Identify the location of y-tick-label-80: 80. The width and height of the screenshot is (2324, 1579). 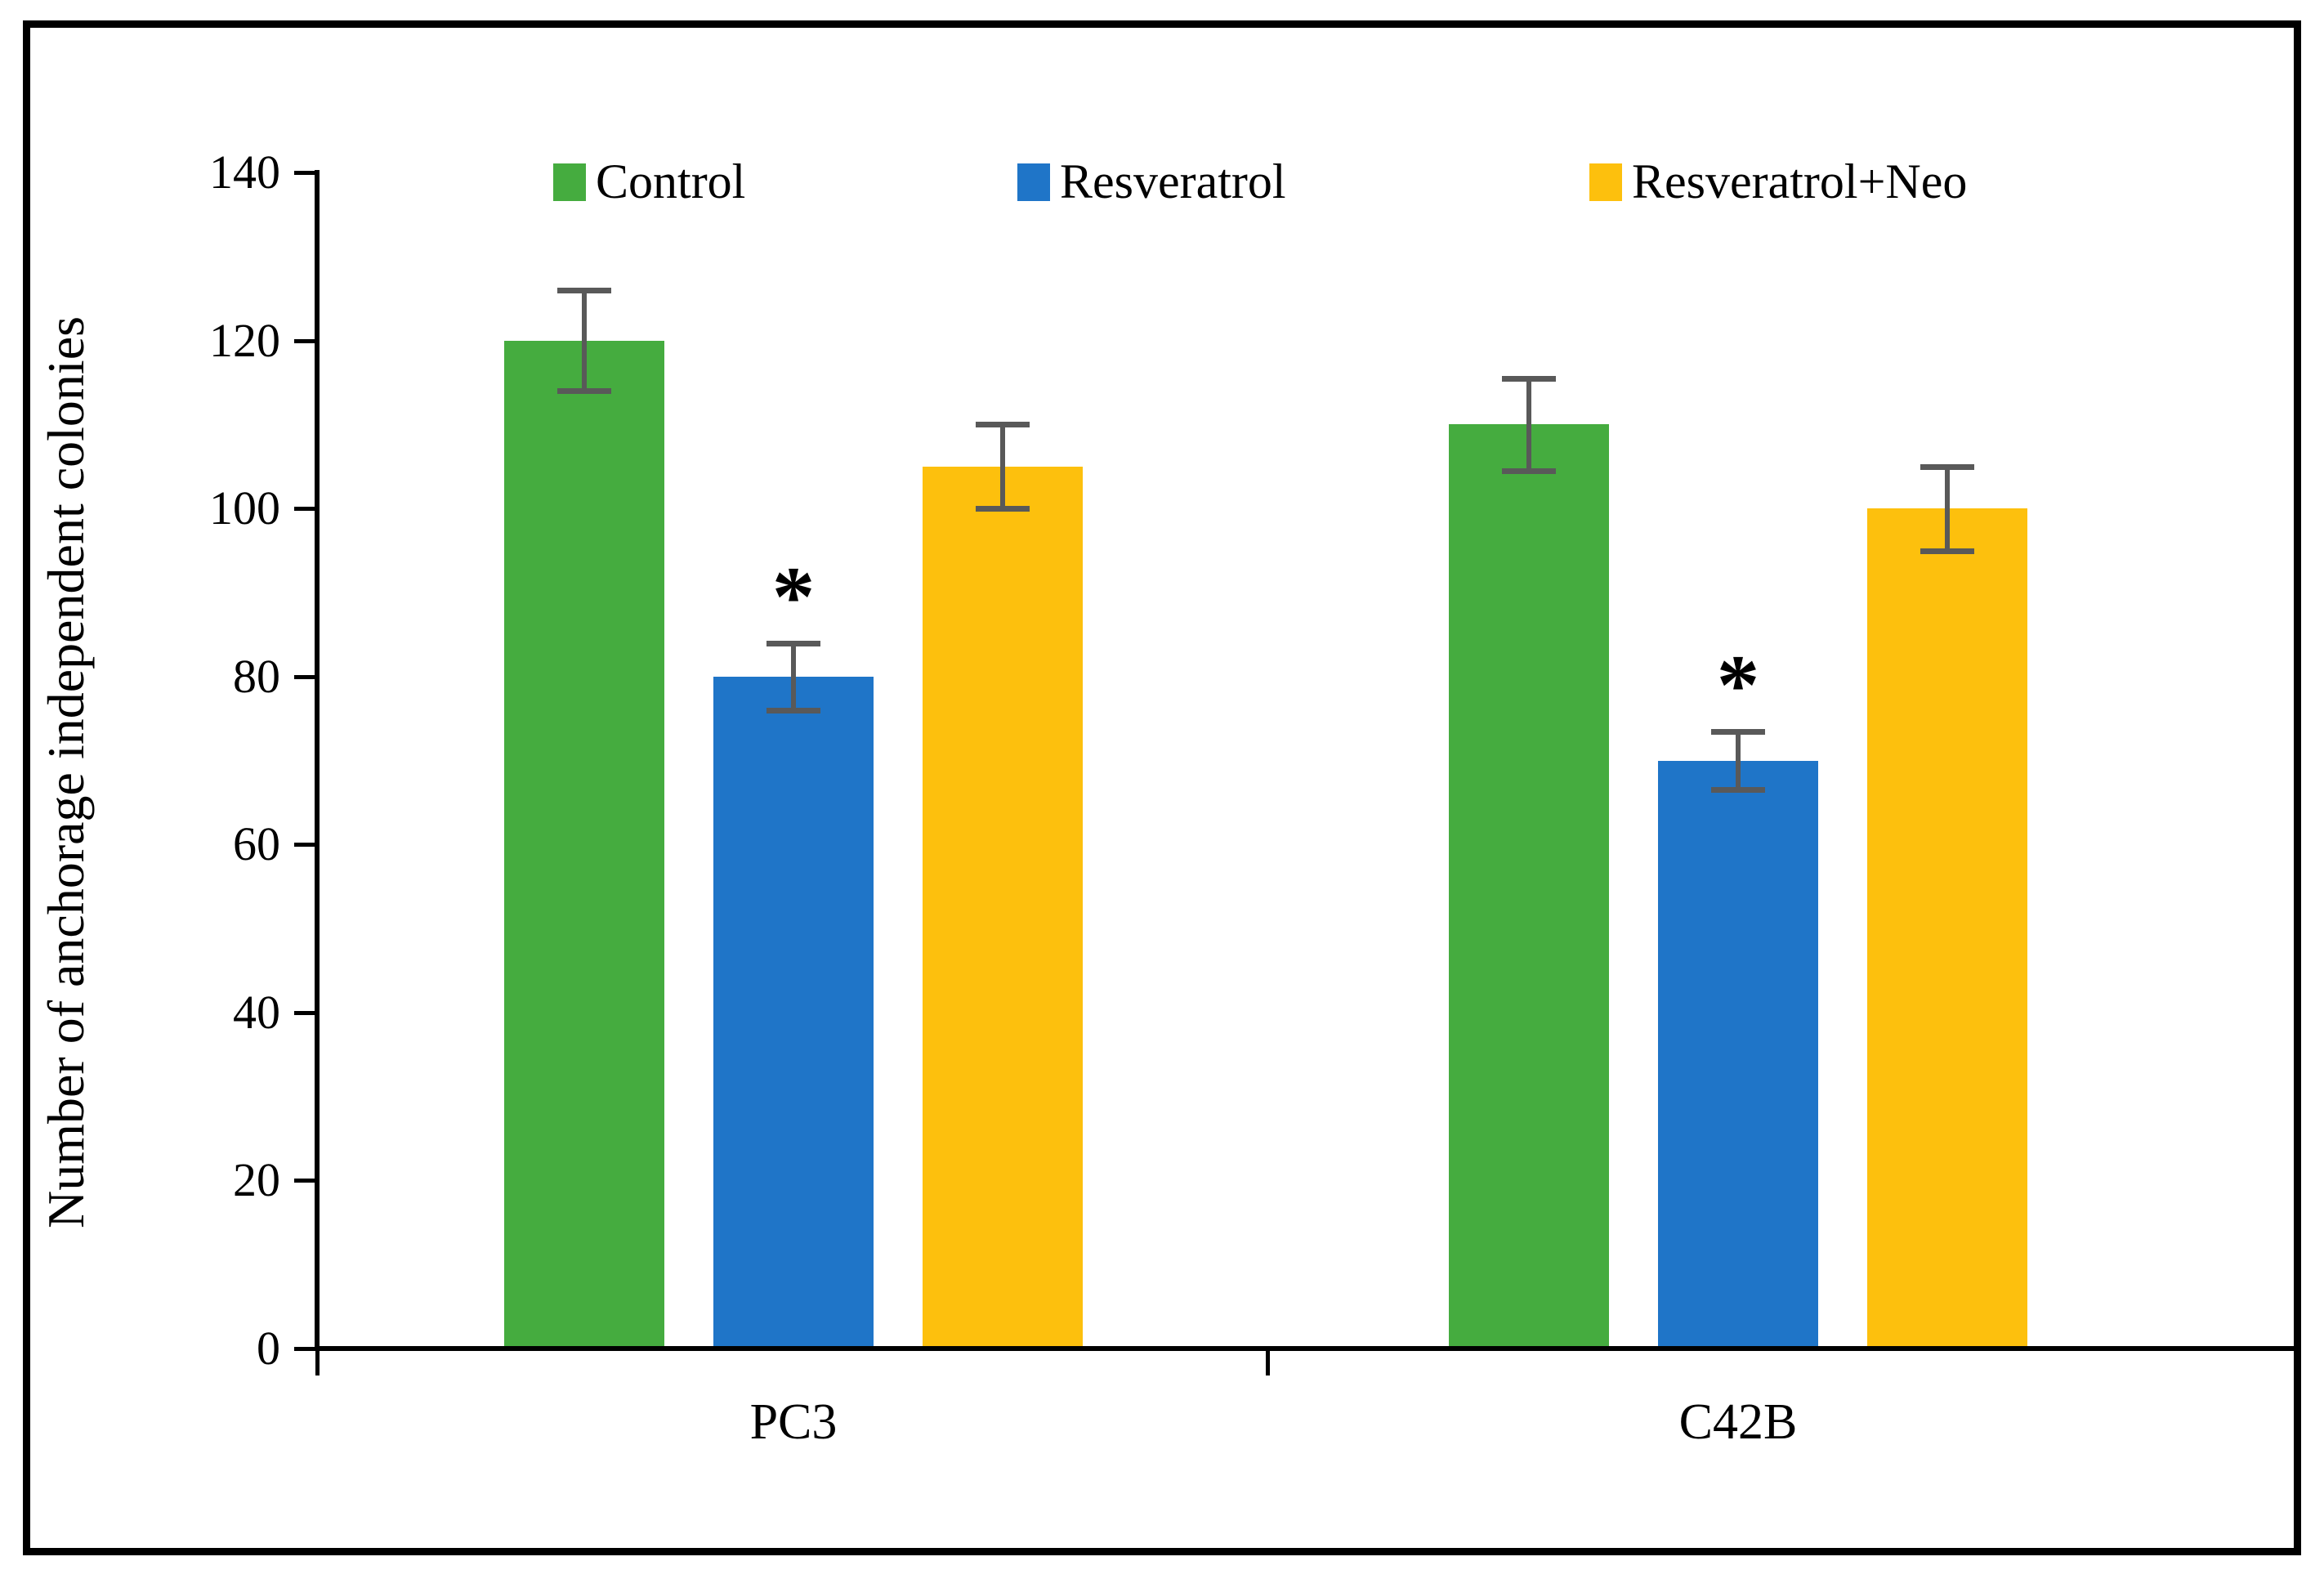
(256, 676).